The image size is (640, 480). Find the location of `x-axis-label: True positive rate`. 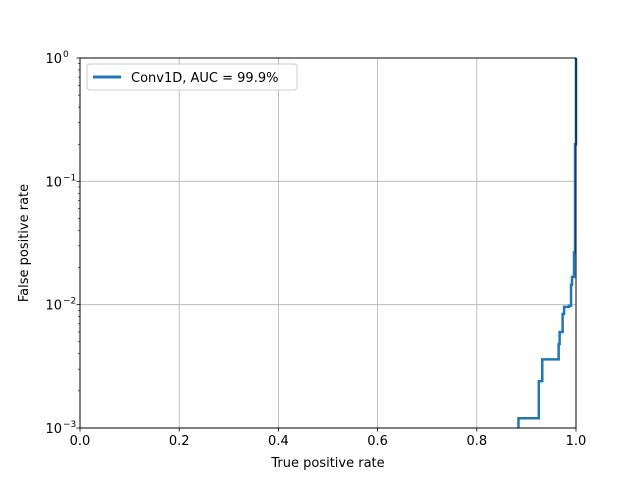

x-axis-label: True positive rate is located at coordinates (327, 463).